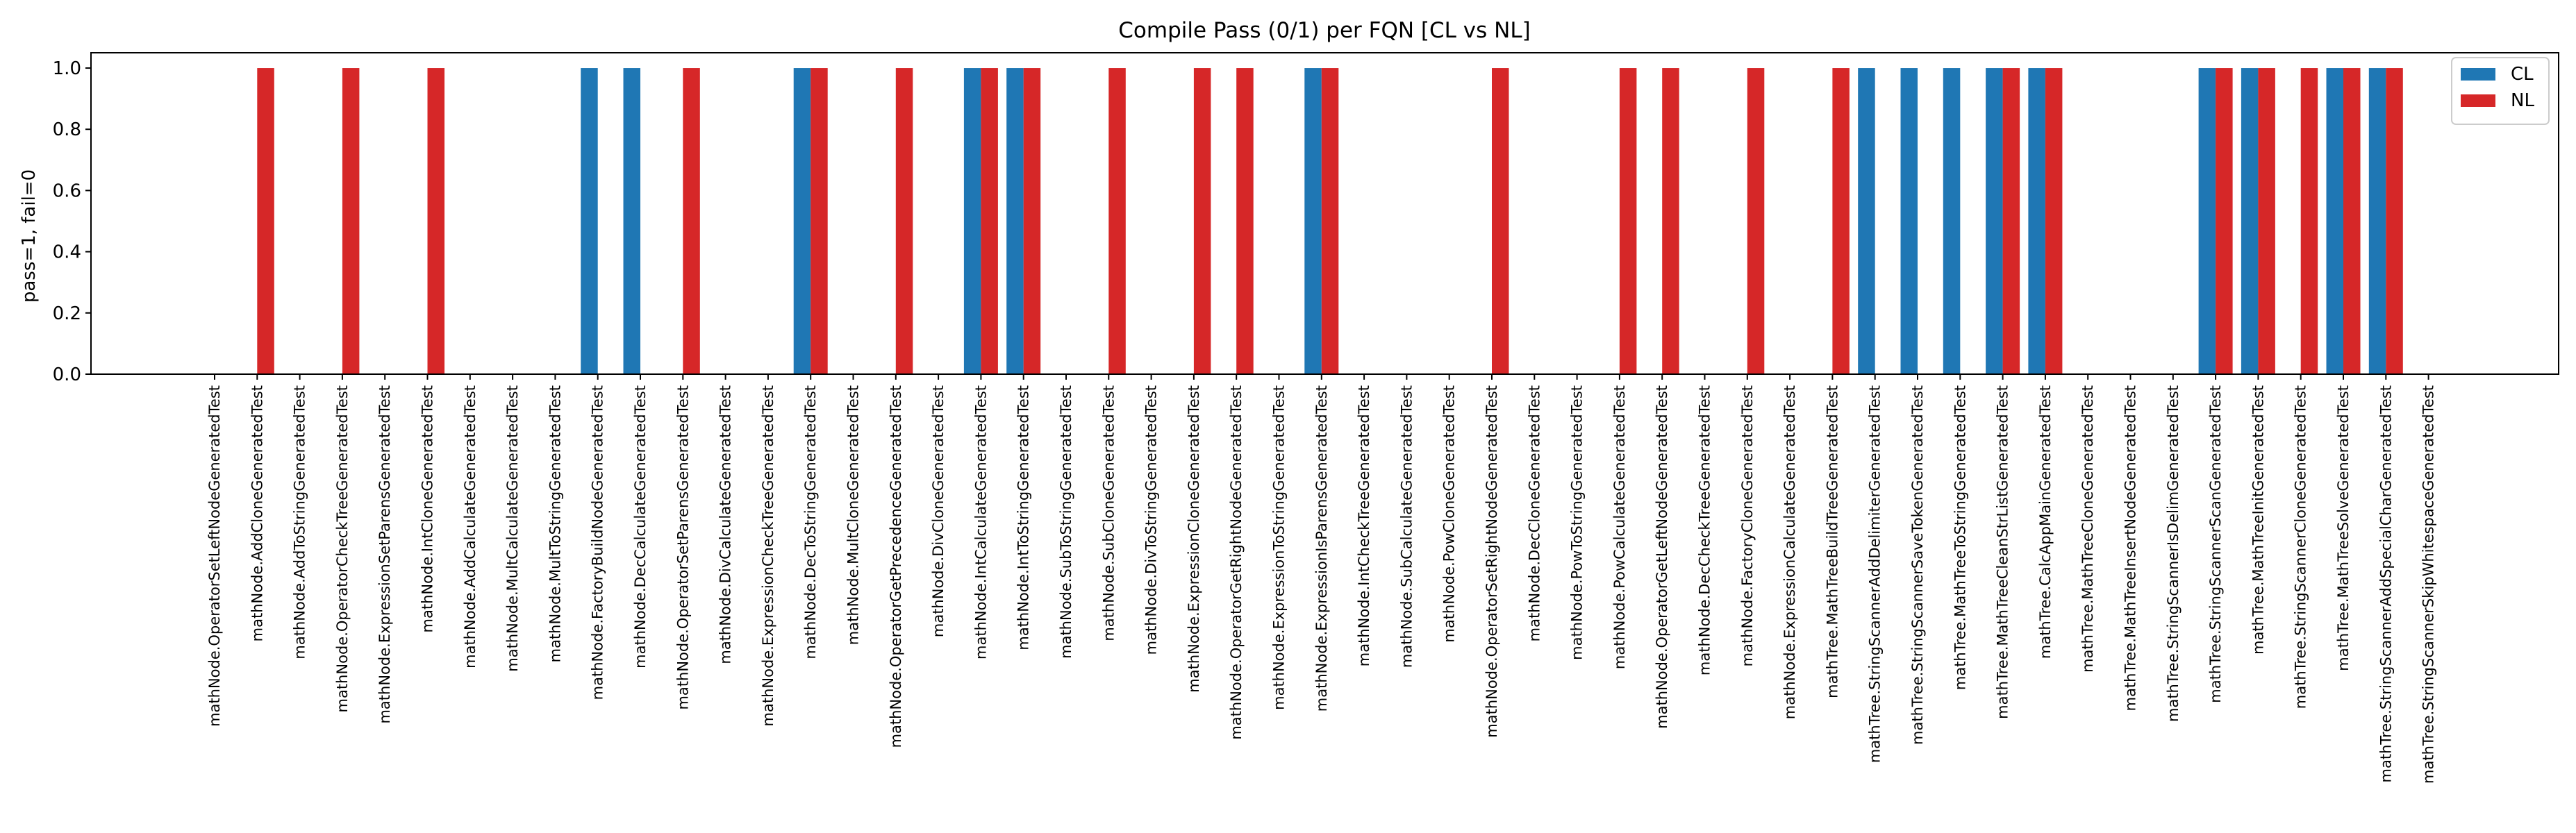 Image resolution: width=2576 pixels, height=833 pixels. I want to click on x-tick-label: mathNode.PowCloneGeneratedTest, so click(1449, 514).